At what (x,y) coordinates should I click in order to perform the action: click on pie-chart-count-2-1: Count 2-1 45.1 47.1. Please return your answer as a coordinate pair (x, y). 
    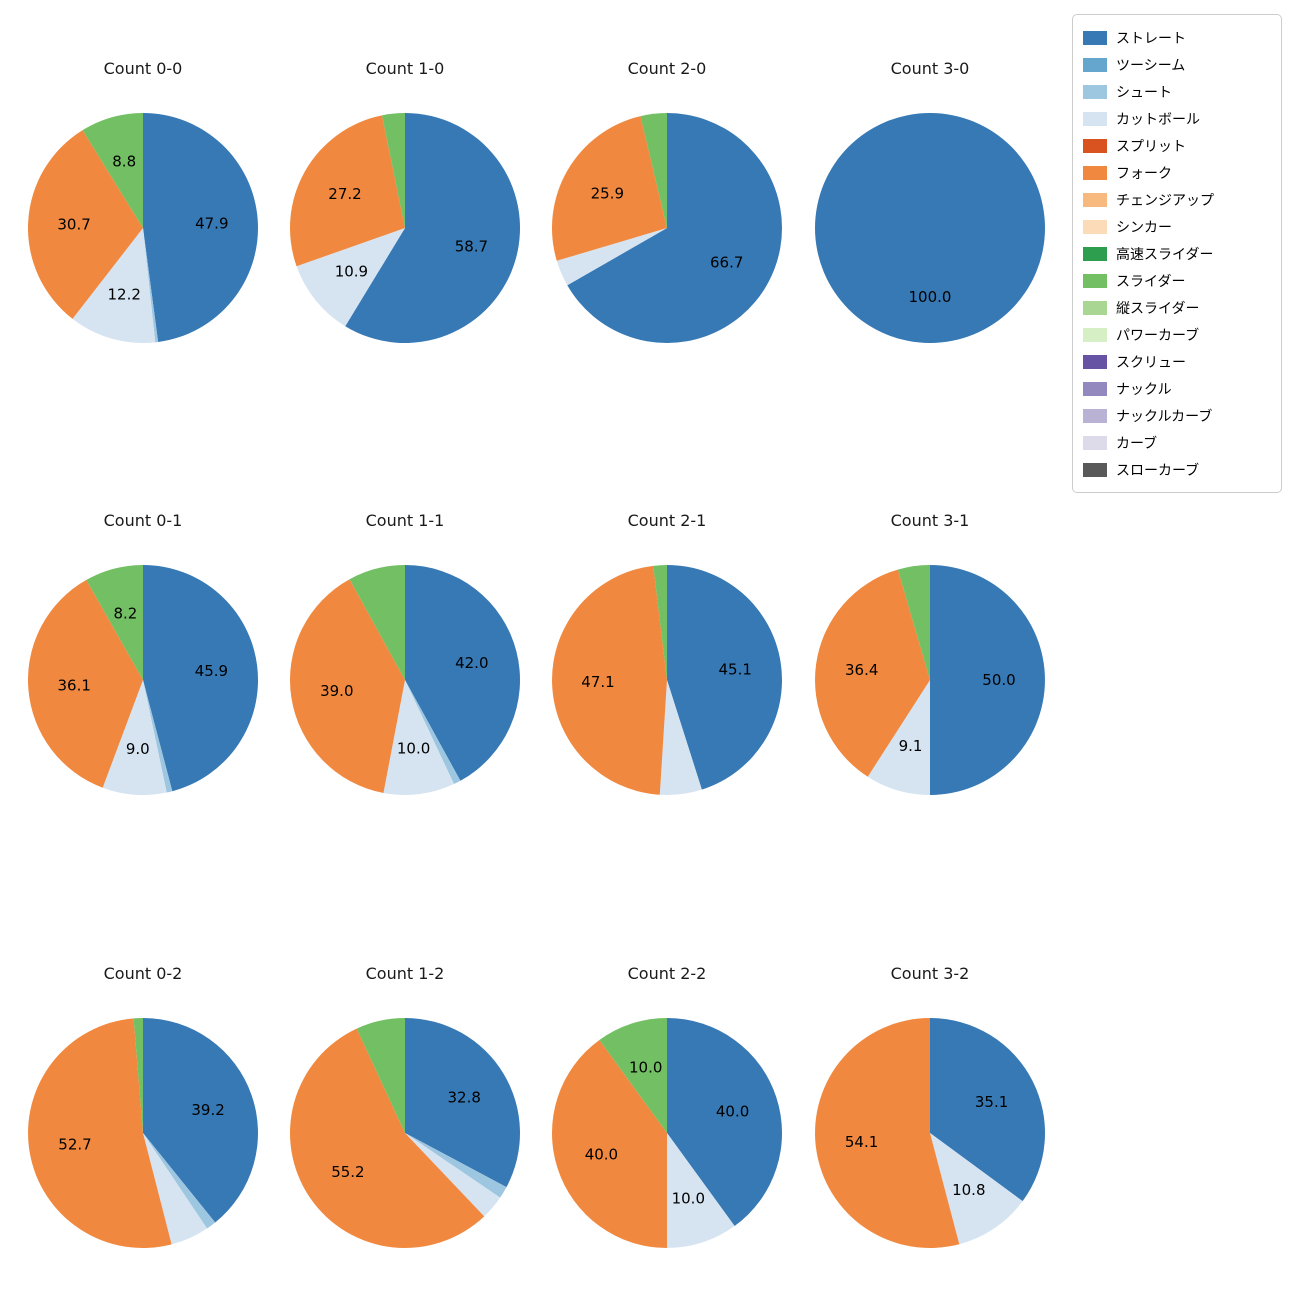
    Looking at the image, I should click on (667, 659).